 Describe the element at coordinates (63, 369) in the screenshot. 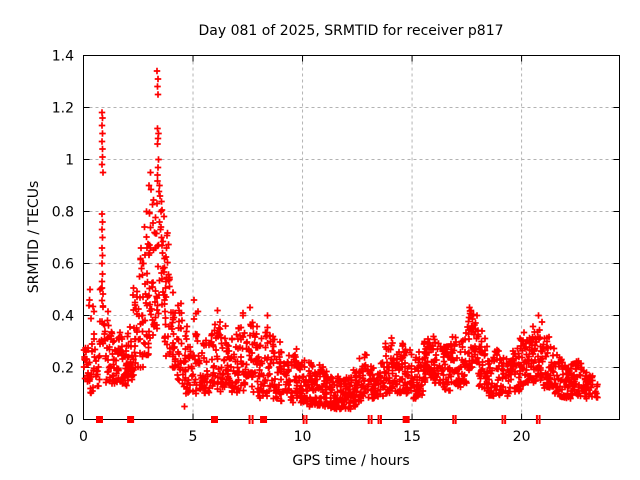

I see `y-tick-label: 0.2` at that location.